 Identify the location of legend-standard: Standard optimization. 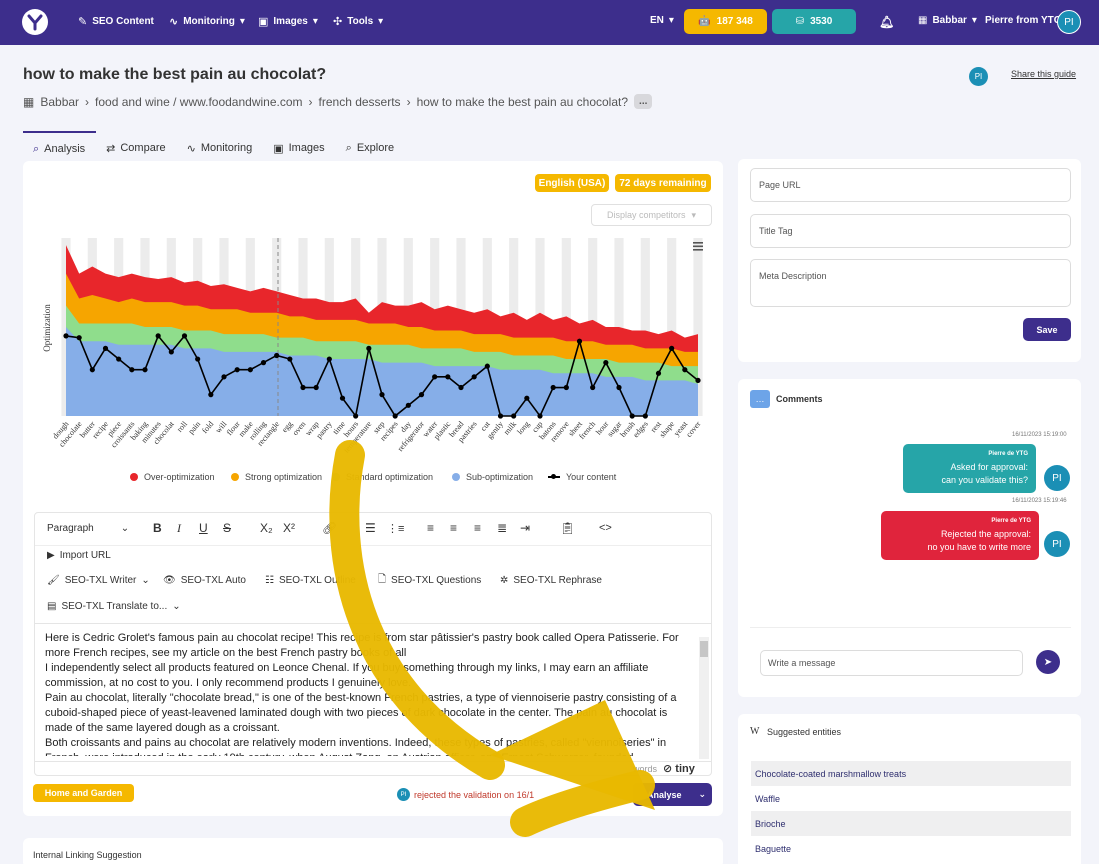
(382, 477).